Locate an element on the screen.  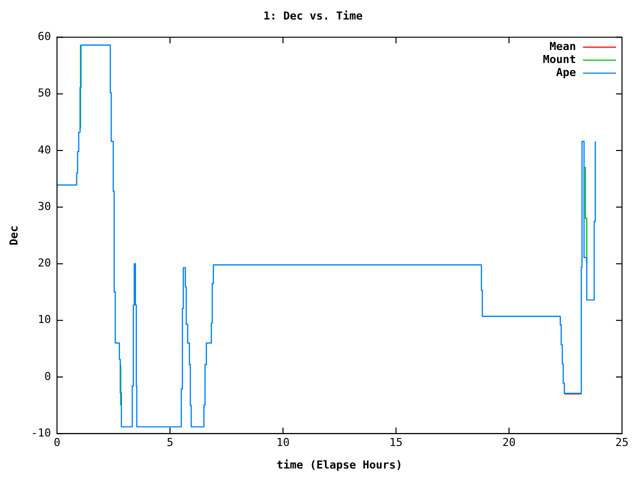
x-tick-label: 20 is located at coordinates (509, 443).